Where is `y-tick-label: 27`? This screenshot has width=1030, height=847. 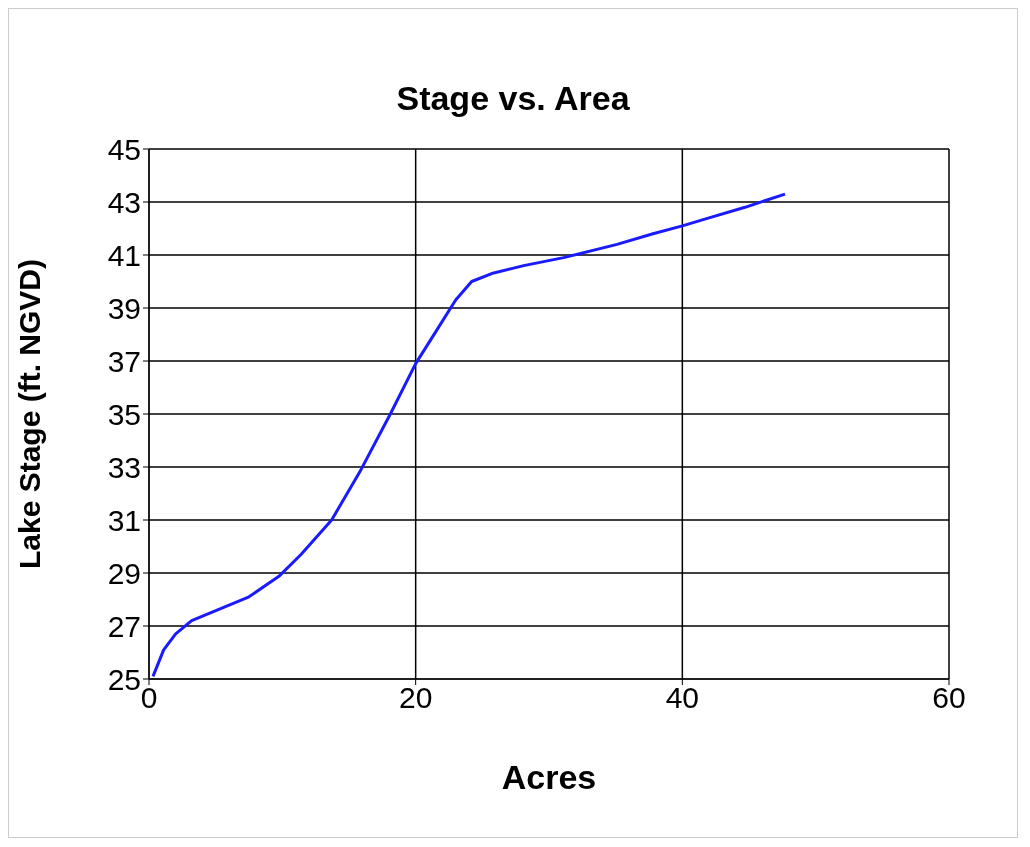
y-tick-label: 27 is located at coordinates (124, 626).